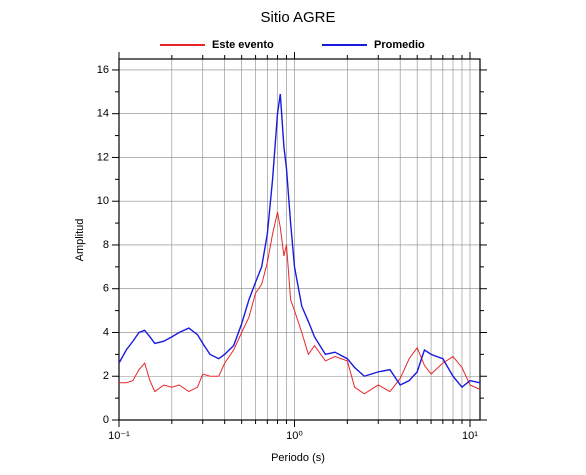  Describe the element at coordinates (103, 114) in the screenshot. I see `y-tick-label: 14` at that location.